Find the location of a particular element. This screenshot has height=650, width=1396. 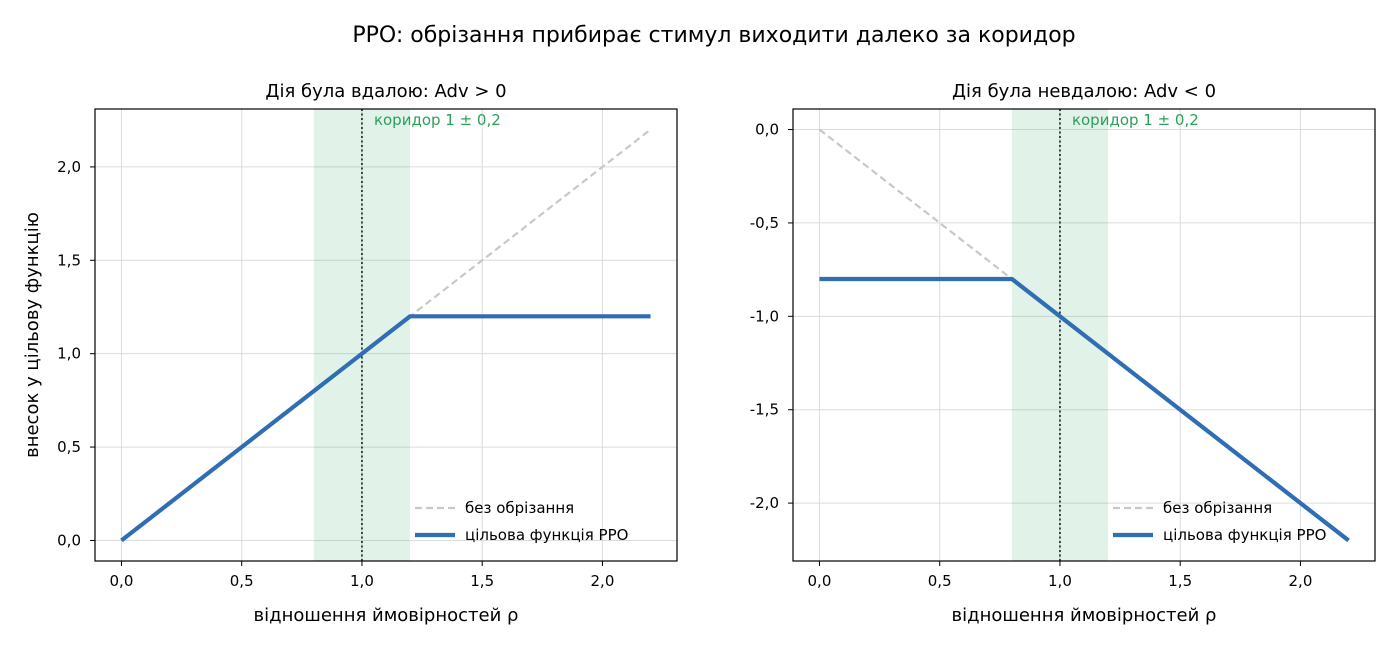

y-tick-label: 0,5 is located at coordinates (69, 447).